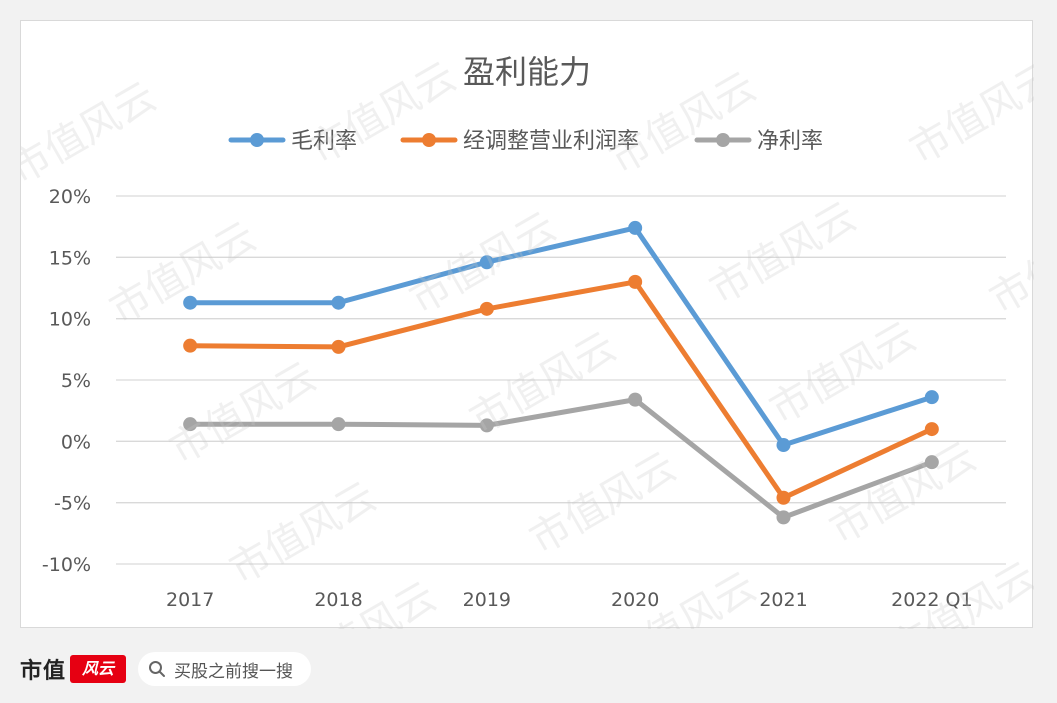  What do you see at coordinates (324, 141) in the screenshot?
I see `legend-label-0: 毛利率` at bounding box center [324, 141].